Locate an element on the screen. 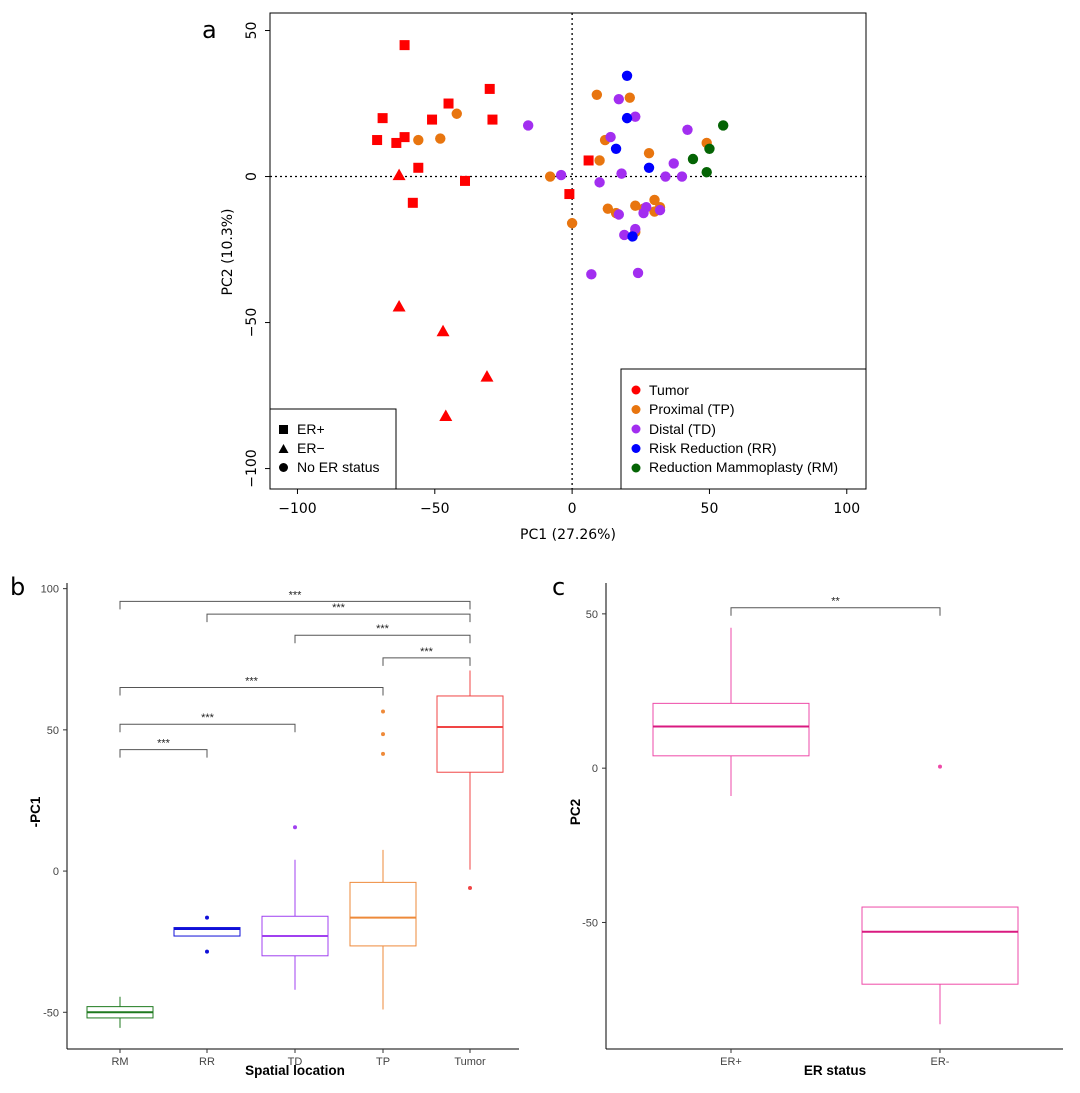 This screenshot has width=1080, height=1093. y-tick-label: 100 is located at coordinates (50, 590).